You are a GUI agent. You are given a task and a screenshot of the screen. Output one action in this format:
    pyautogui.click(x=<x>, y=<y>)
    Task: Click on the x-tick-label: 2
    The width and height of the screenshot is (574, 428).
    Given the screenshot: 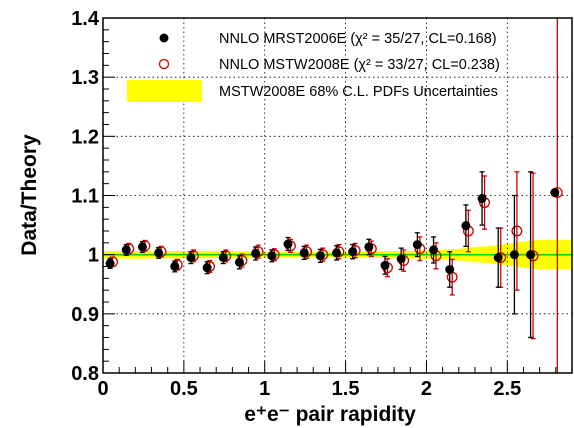 What is the action you would take?
    pyautogui.click(x=426, y=389)
    